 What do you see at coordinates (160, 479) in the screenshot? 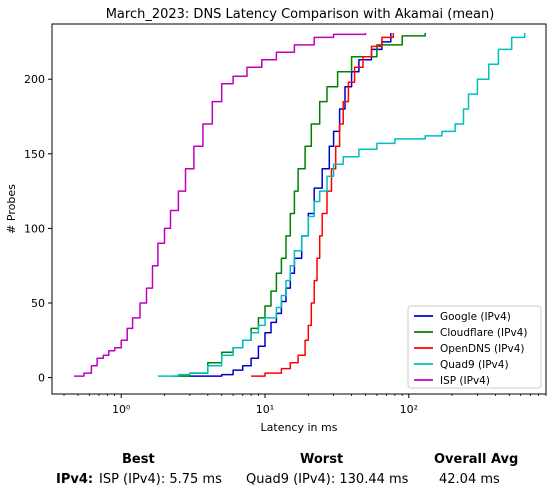
I see `best-value: ISP (IPv4): 5.75 ms` at bounding box center [160, 479].